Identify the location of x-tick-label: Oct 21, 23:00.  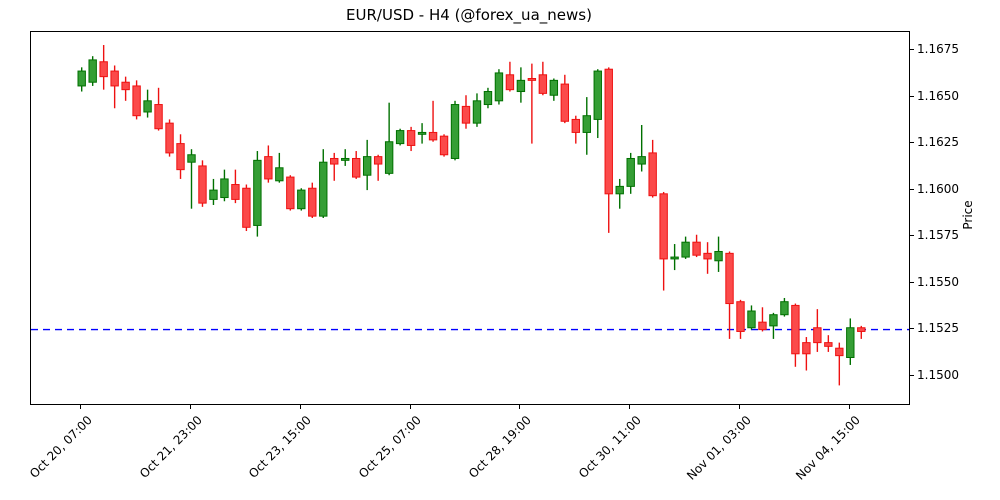
(170, 447).